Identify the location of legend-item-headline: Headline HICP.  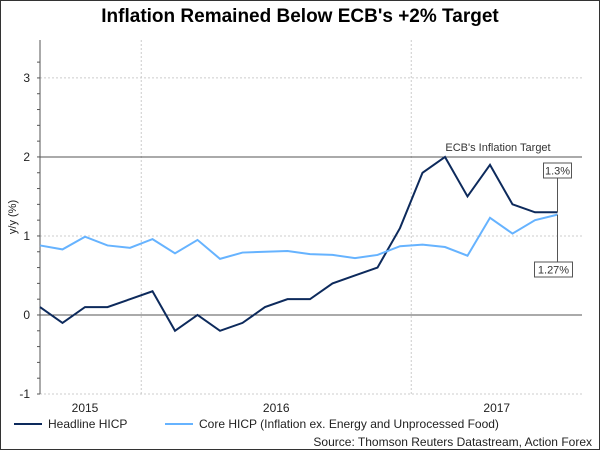
(70, 424).